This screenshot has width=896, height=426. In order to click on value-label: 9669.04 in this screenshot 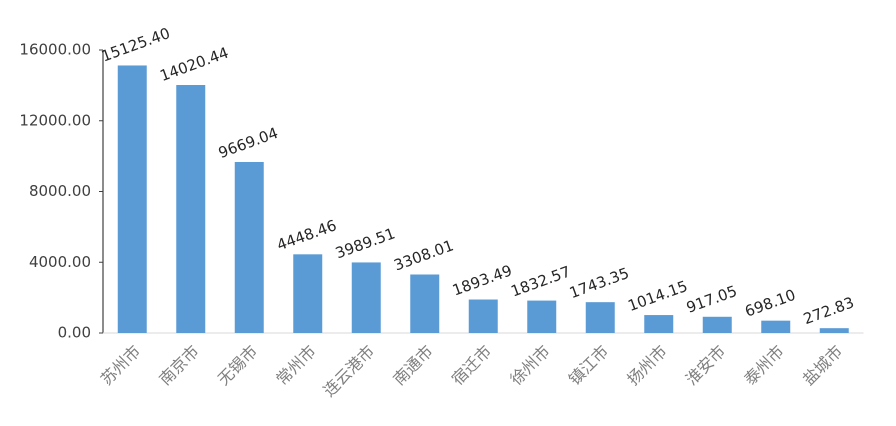, I will do `click(248, 143)`.